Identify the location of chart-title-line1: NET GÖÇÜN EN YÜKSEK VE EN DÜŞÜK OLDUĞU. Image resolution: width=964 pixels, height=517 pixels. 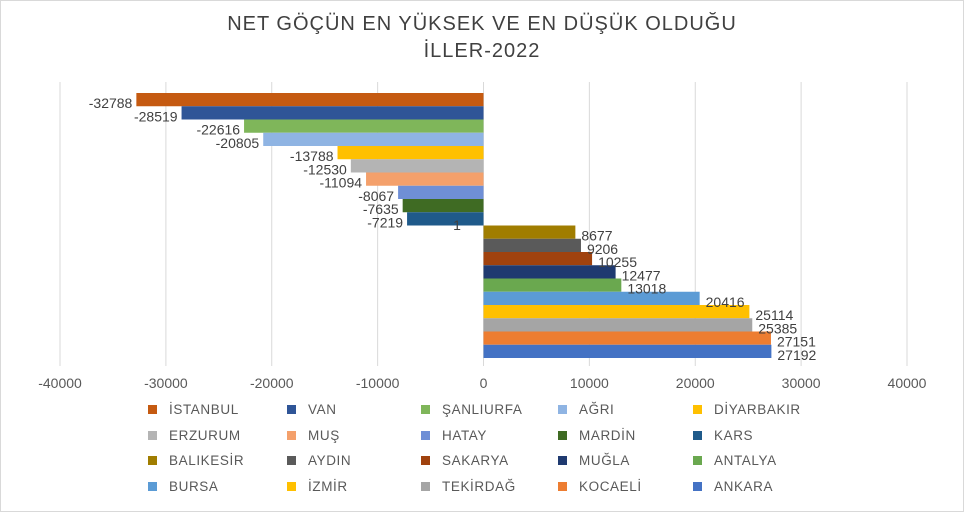
(482, 23).